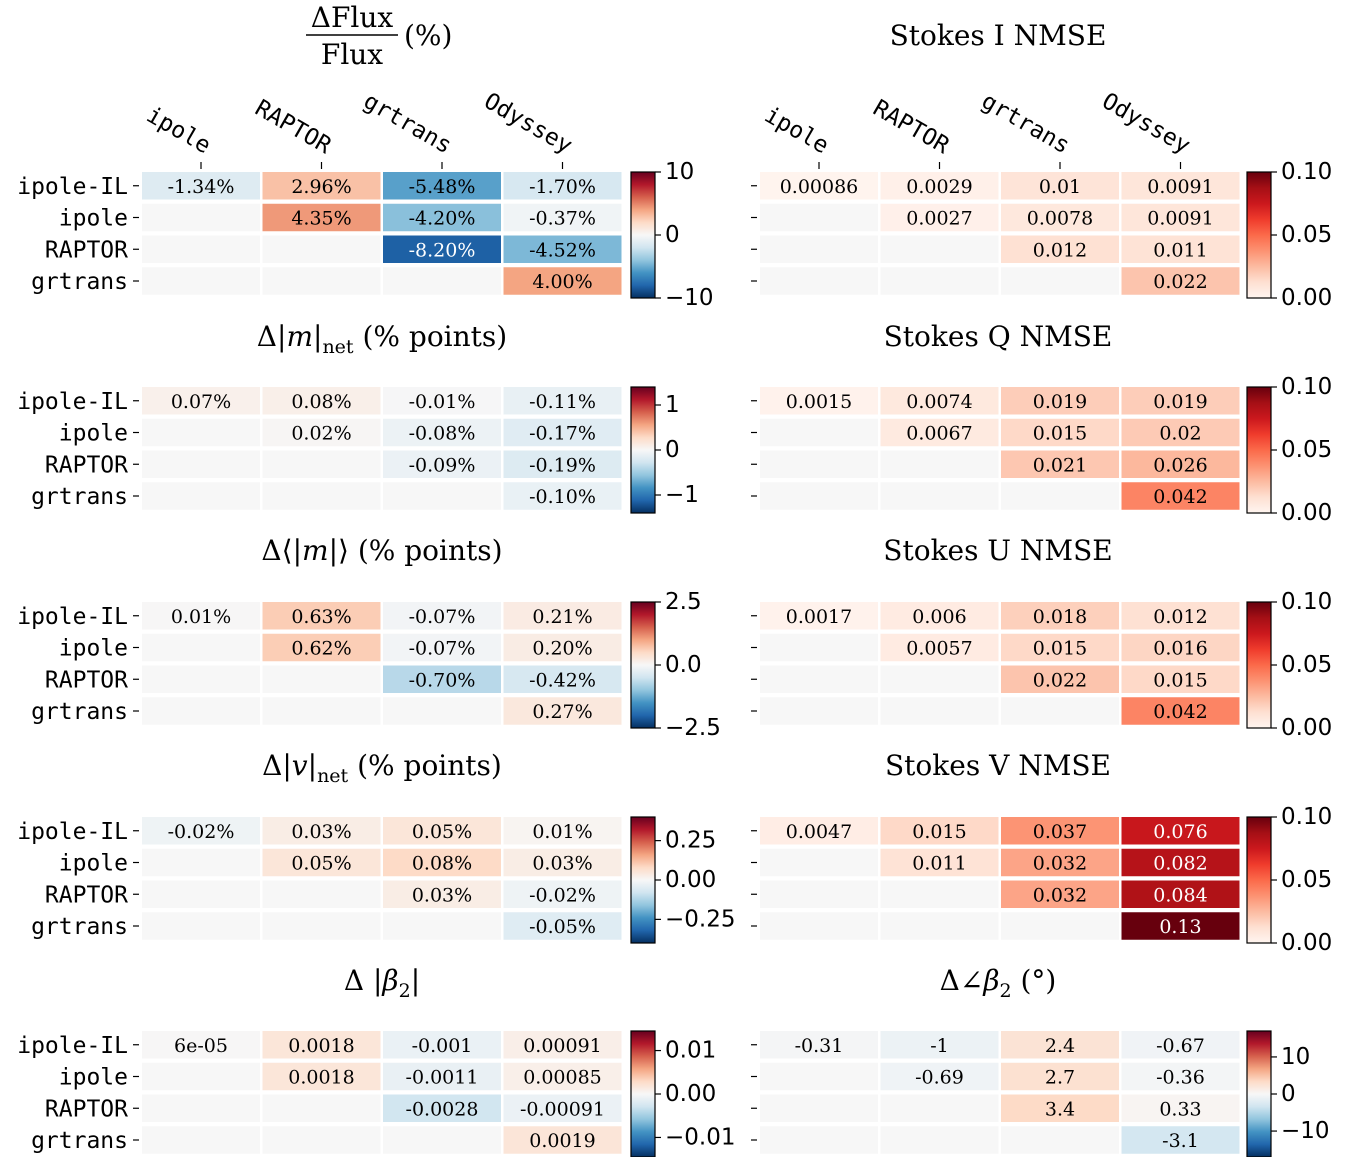 The image size is (1368, 1157). What do you see at coordinates (1060, 832) in the screenshot?
I see `cell-value-label: 0.037` at bounding box center [1060, 832].